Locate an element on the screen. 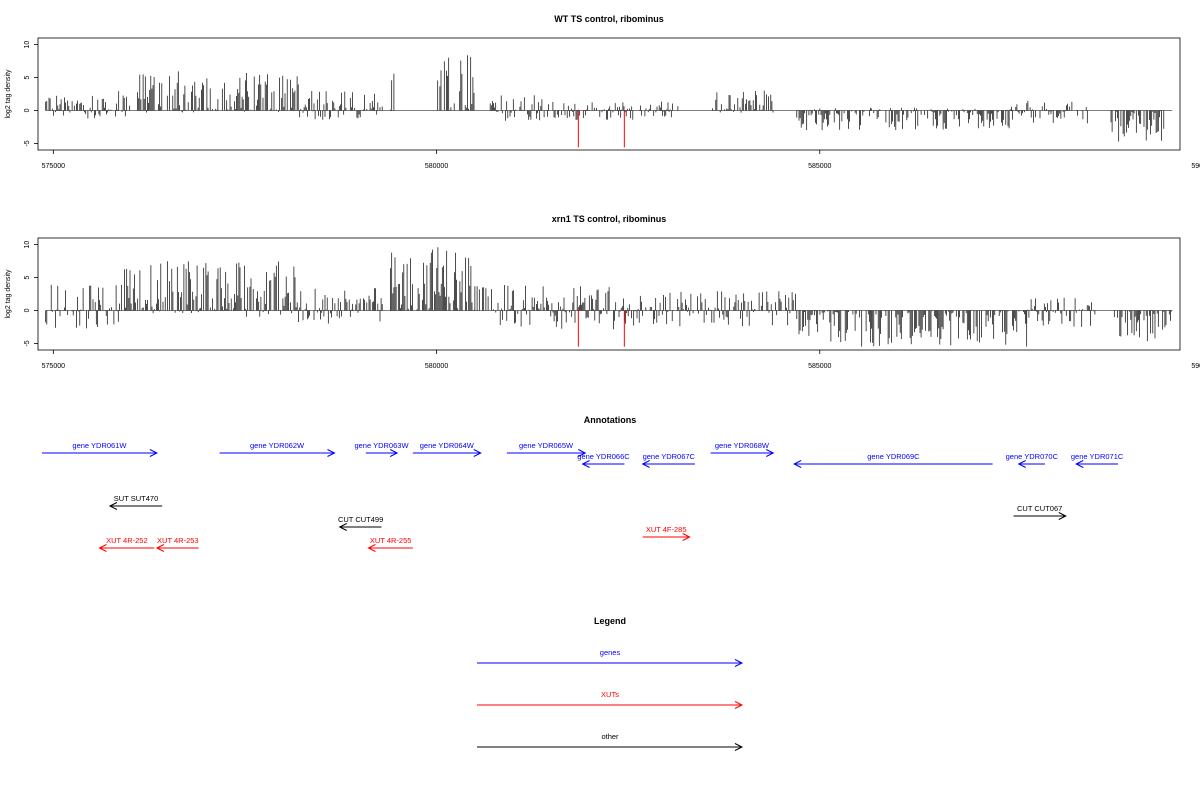 The image size is (1200, 800). panel-title: WT TS control, ribominus is located at coordinates (609, 19).